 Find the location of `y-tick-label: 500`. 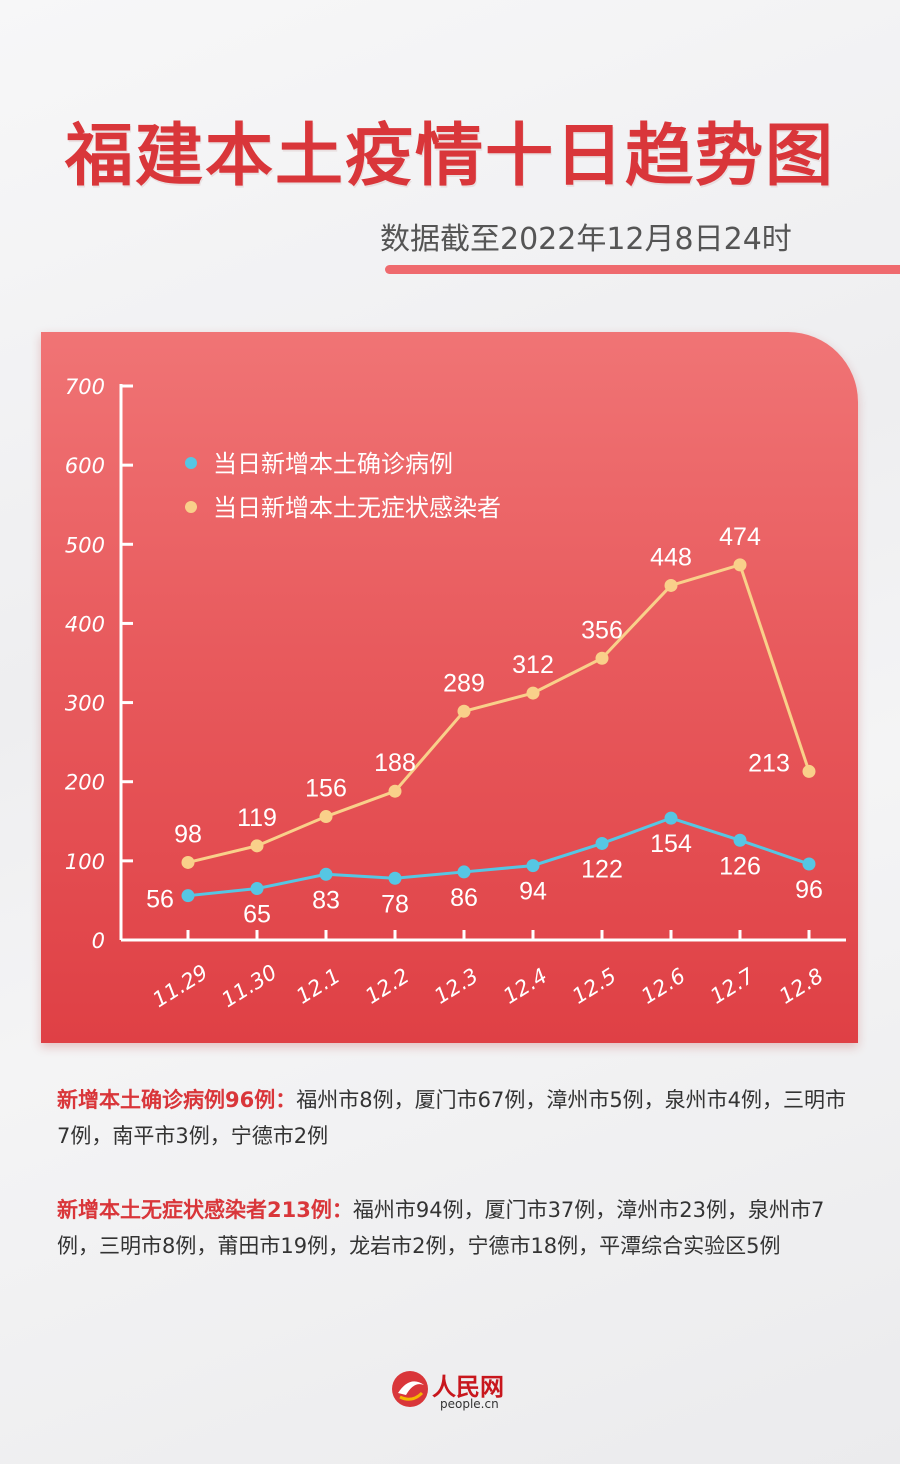

y-tick-label: 500 is located at coordinates (85, 545).